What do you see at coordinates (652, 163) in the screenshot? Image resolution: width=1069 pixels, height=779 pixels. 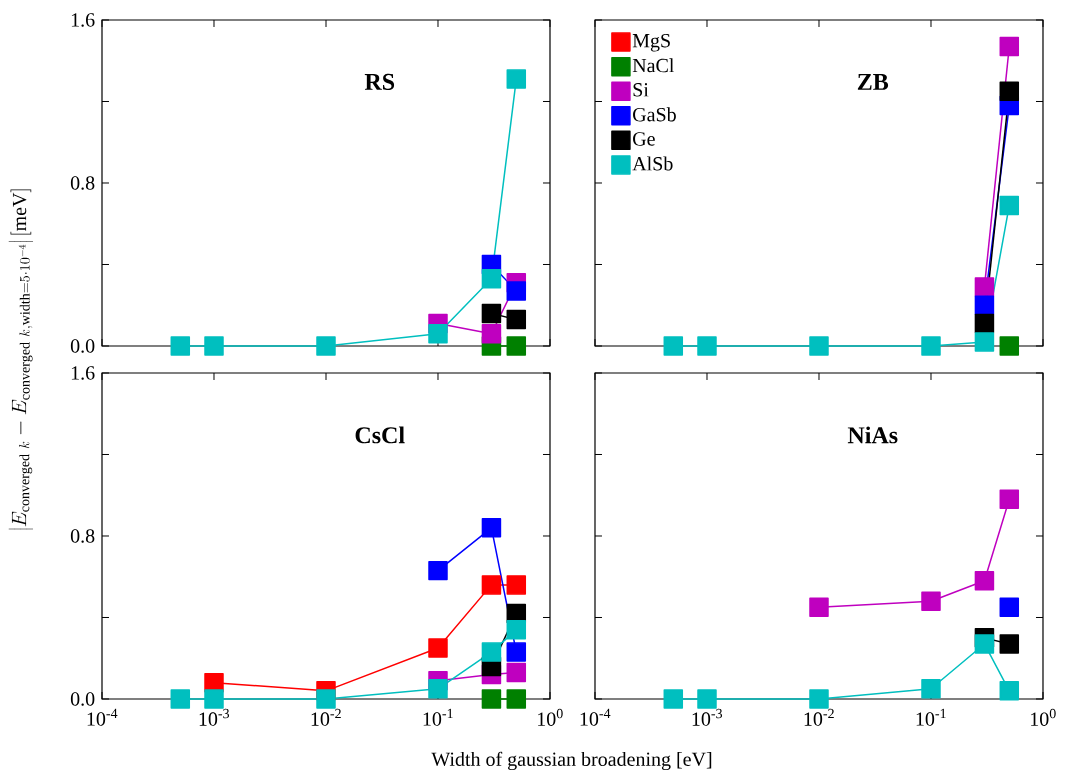 I see `legend-label: AlSb` at bounding box center [652, 163].